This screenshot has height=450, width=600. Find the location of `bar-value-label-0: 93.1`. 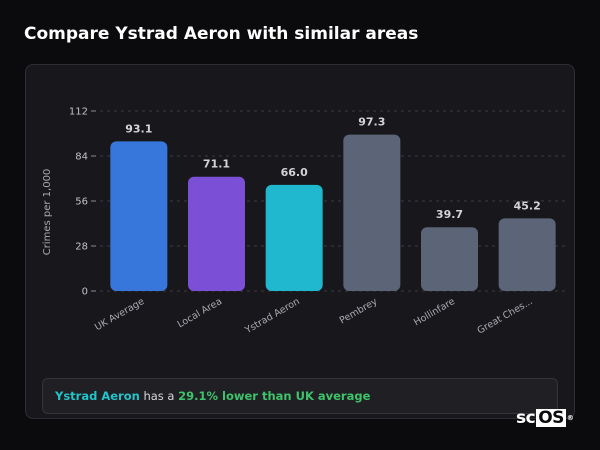

bar-value-label-0: 93.1 is located at coordinates (138, 128).